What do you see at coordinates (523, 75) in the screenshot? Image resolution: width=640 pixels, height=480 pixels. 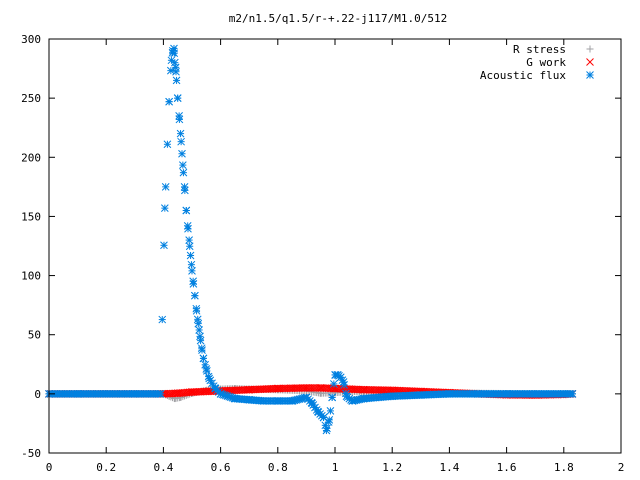 I see `legend-label: Acoustic flux` at bounding box center [523, 75].